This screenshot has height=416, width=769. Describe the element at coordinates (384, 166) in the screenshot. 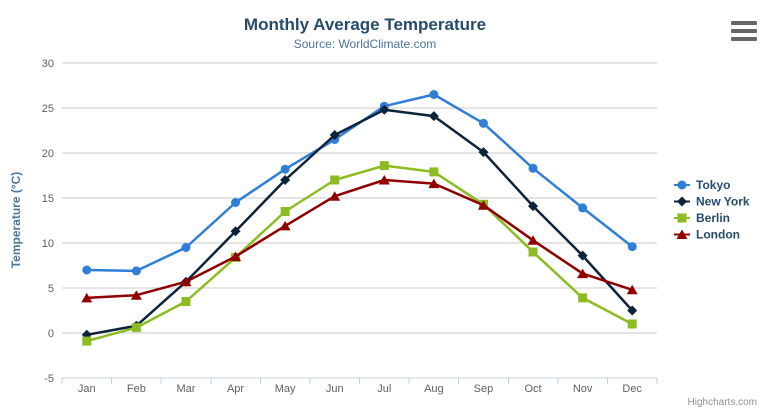

I see `point-berlin-jul` at that location.